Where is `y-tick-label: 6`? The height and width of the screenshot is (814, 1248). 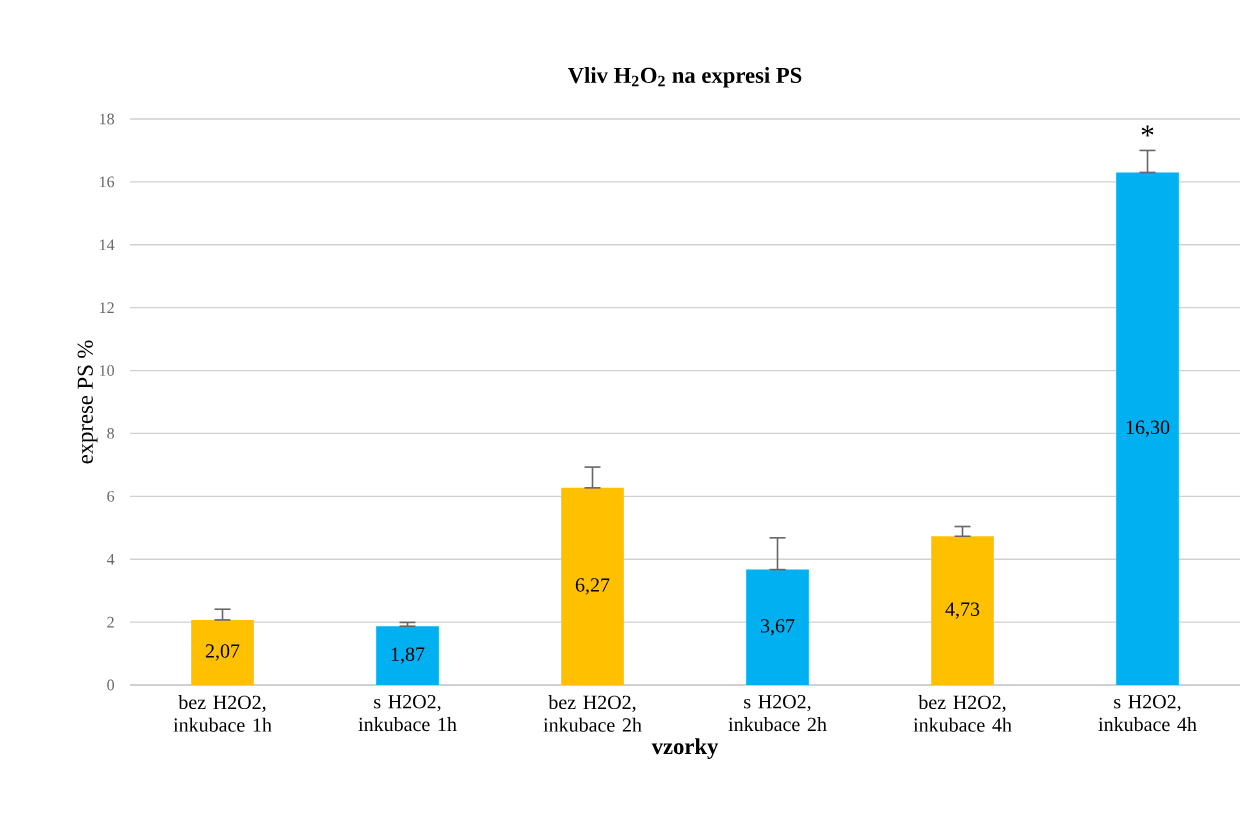
y-tick-label: 6 is located at coordinates (111, 496).